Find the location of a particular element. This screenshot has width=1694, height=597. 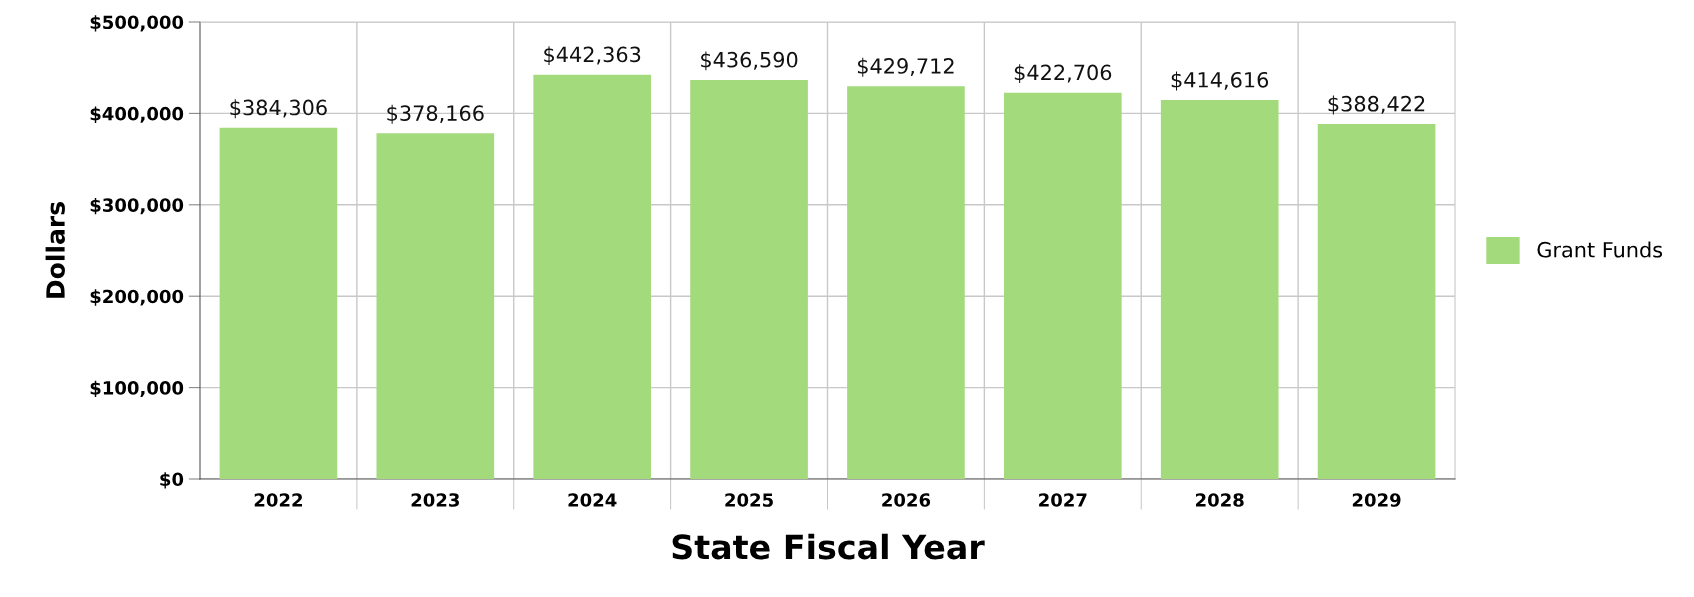

legend-label: Grant Funds is located at coordinates (1600, 249).